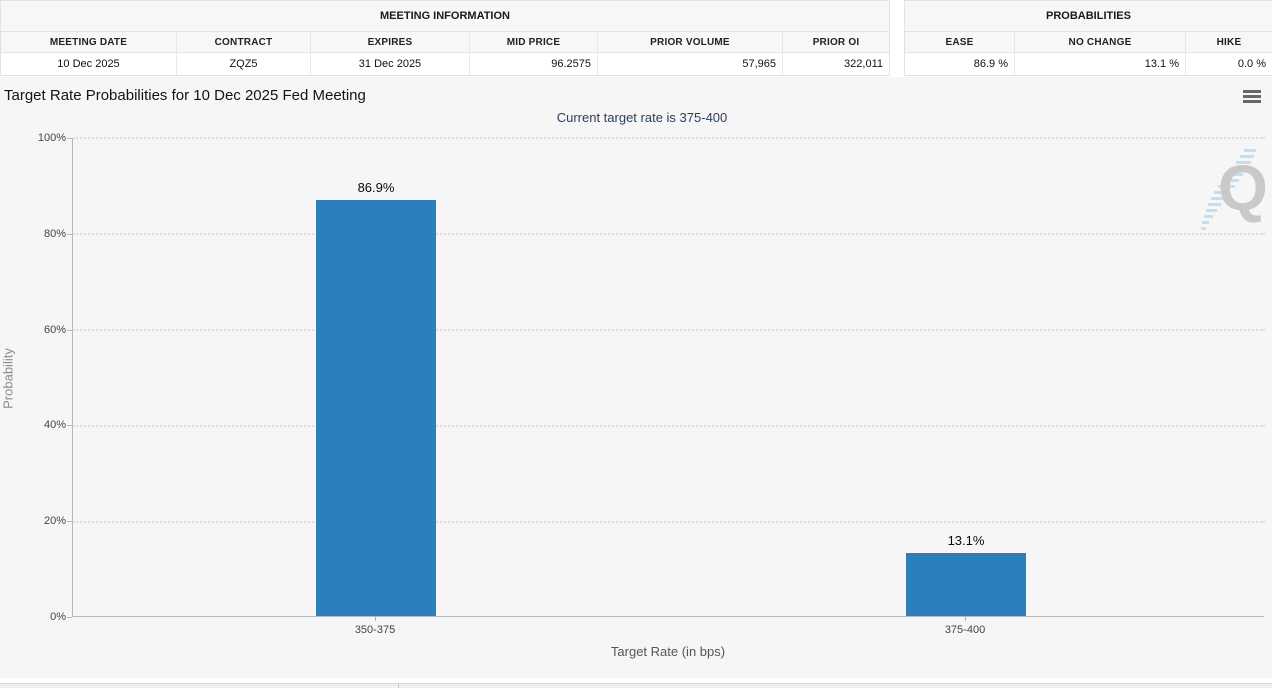 The height and width of the screenshot is (688, 1272). I want to click on x-axis-title: Target Rate (in bps), so click(668, 651).